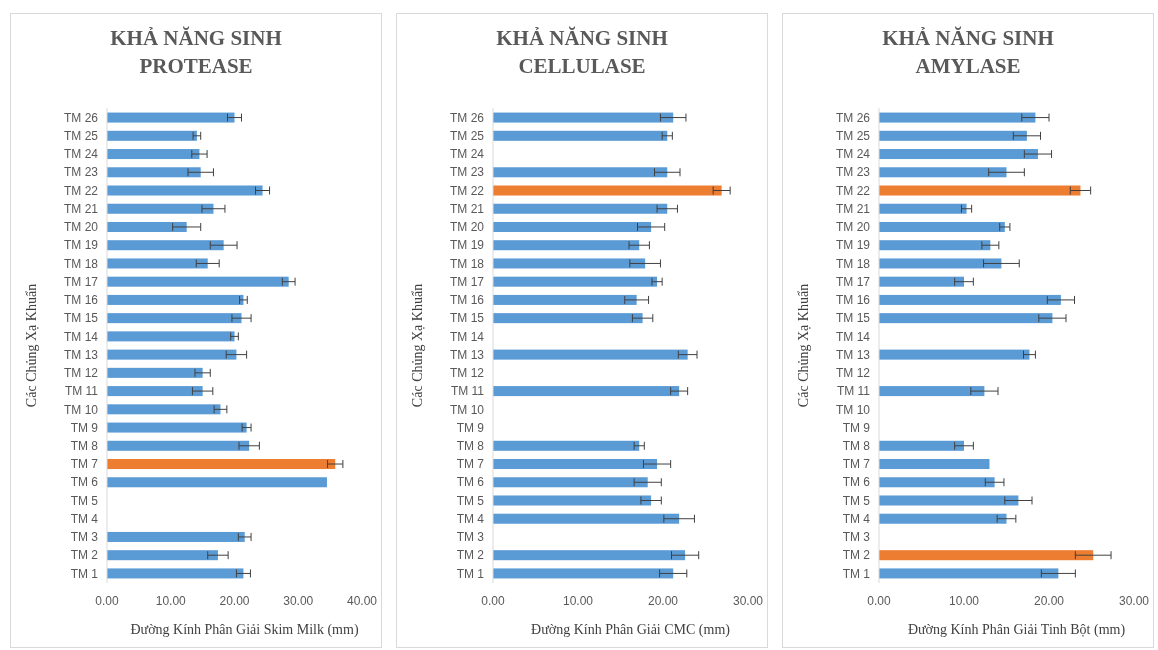 The height and width of the screenshot is (650, 1158). Describe the element at coordinates (467, 154) in the screenshot. I see `y-tick-label: TM 24` at that location.